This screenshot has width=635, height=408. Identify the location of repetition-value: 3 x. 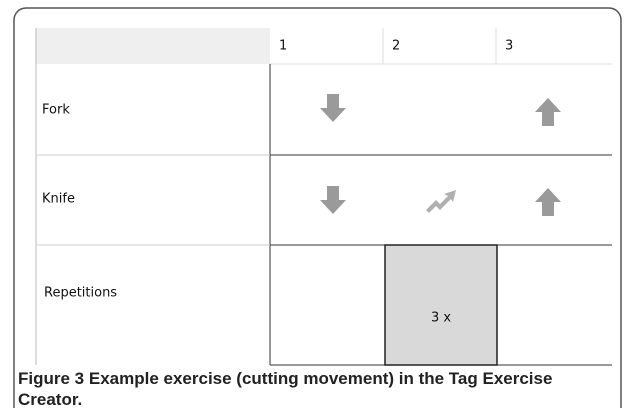
(441, 318).